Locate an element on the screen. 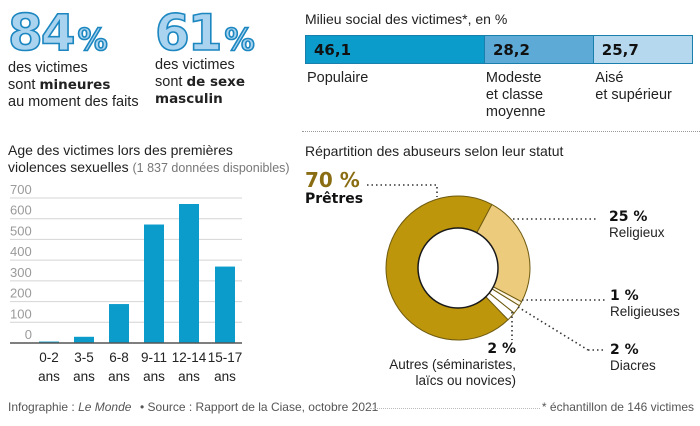  label-pretres: 70 % Prêtres is located at coordinates (334, 188).